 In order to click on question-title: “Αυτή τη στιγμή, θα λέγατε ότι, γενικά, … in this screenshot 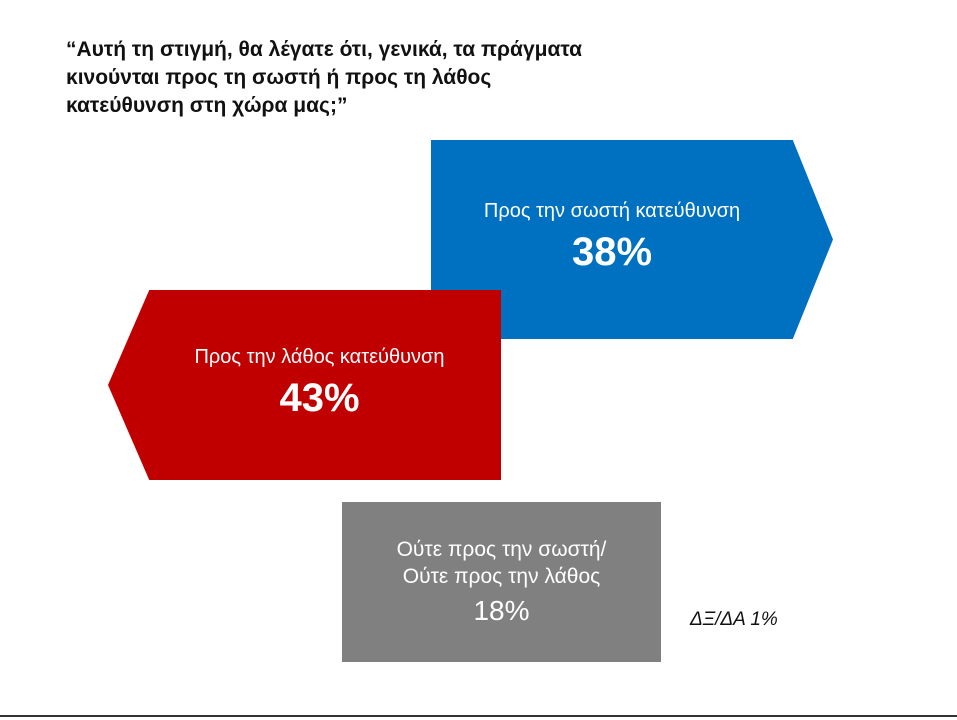, I will do `click(324, 77)`.